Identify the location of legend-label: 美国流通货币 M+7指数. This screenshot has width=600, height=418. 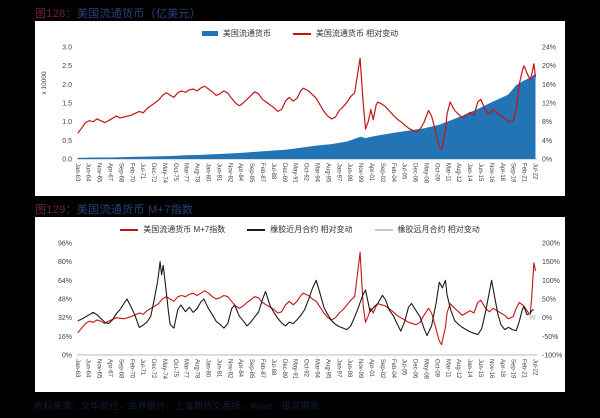
(184, 229).